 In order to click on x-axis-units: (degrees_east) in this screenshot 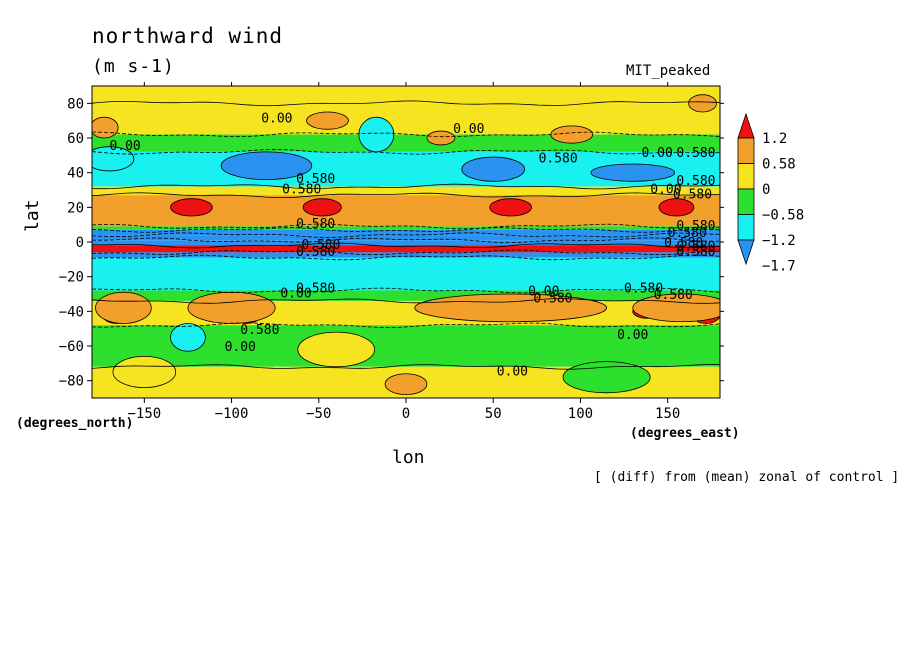, I will do `click(685, 433)`.